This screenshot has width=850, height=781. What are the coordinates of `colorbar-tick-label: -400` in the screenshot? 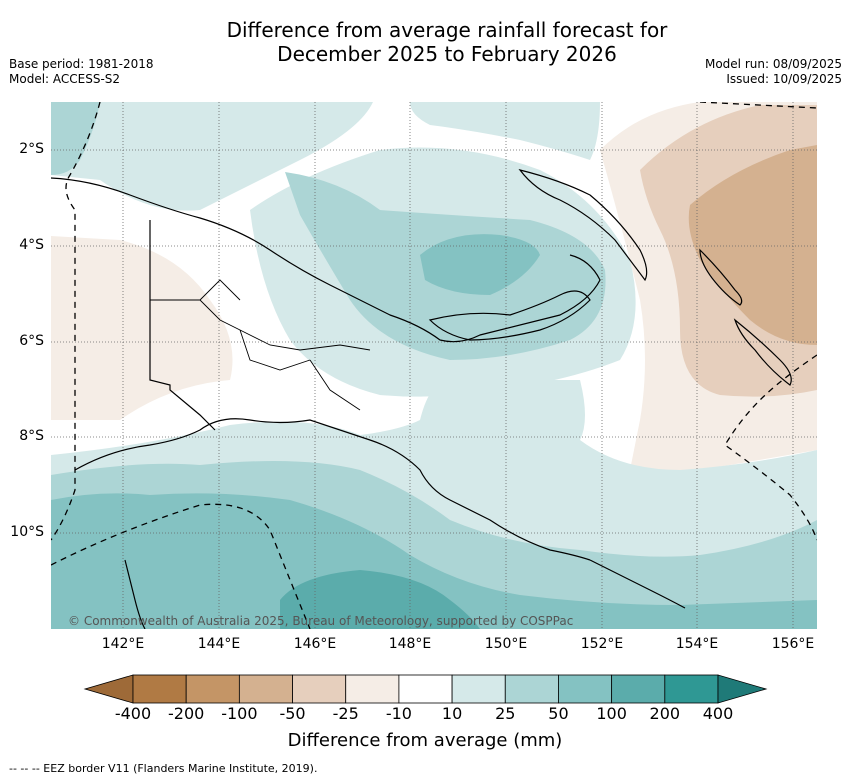 It's located at (133, 713).